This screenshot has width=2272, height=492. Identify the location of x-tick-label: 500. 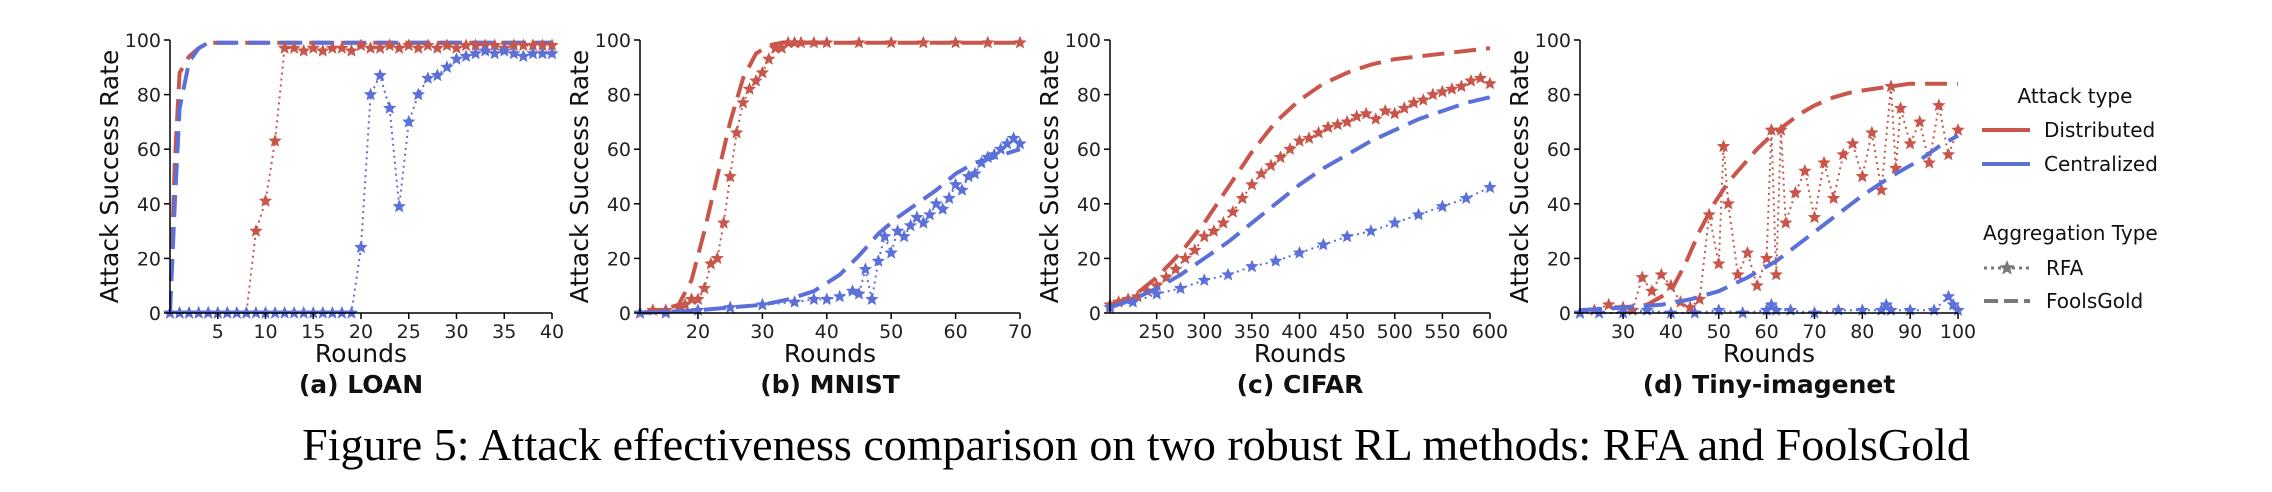
(1395, 332).